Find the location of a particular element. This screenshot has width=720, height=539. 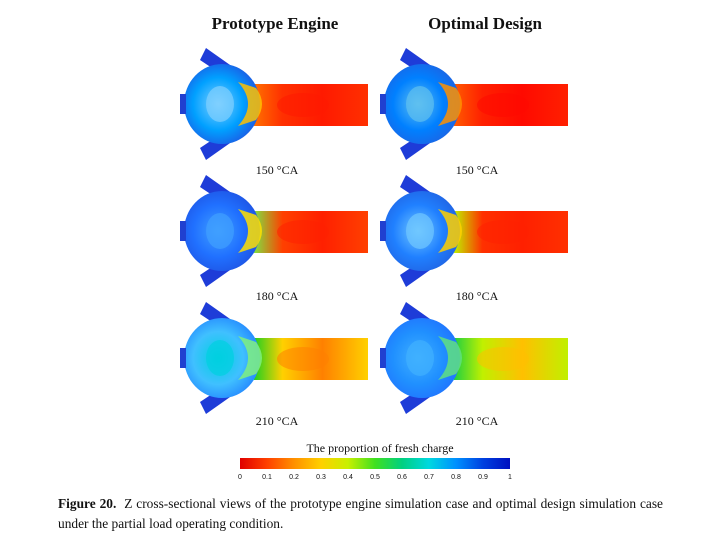

colorbar-tick: 0.1 is located at coordinates (267, 477).